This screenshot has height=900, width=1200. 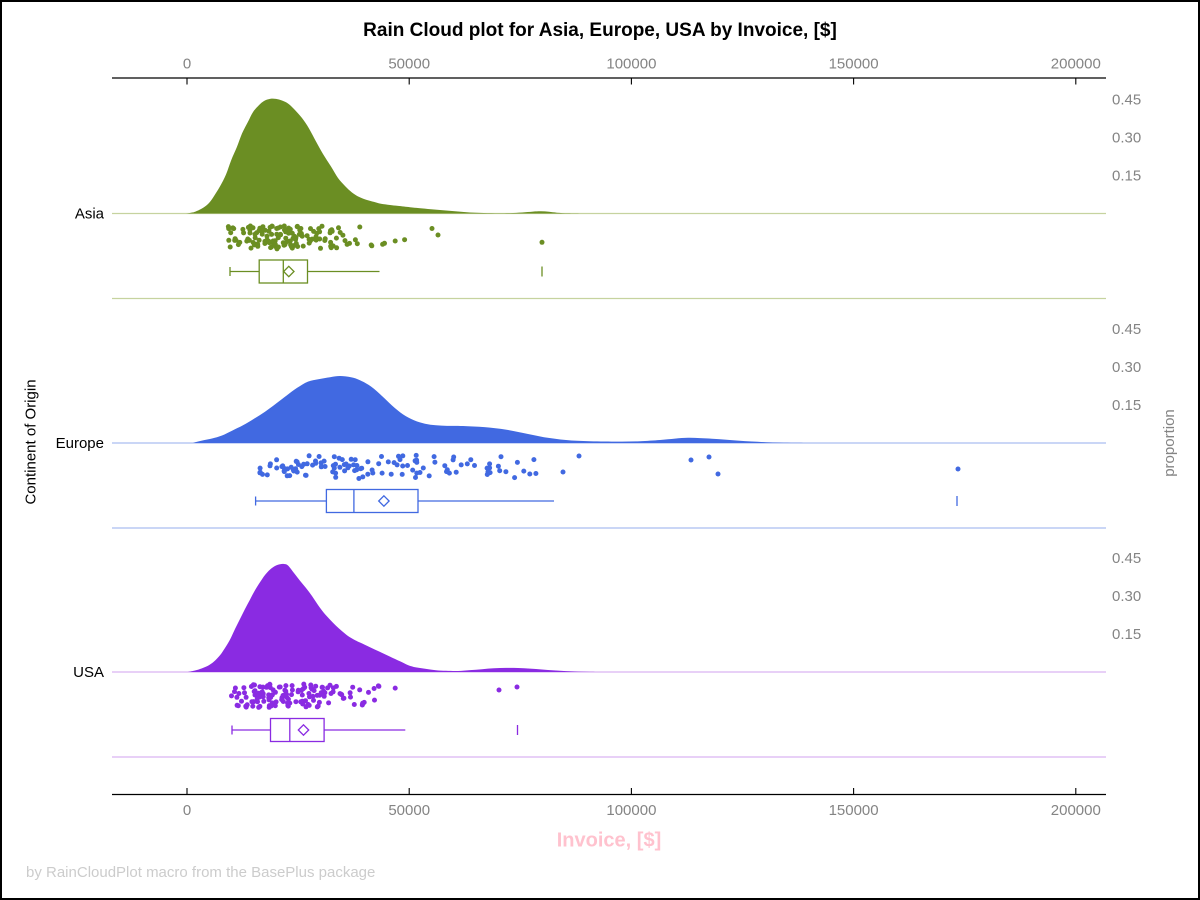 What do you see at coordinates (90, 214) in the screenshot?
I see `svg-text: Asia` at bounding box center [90, 214].